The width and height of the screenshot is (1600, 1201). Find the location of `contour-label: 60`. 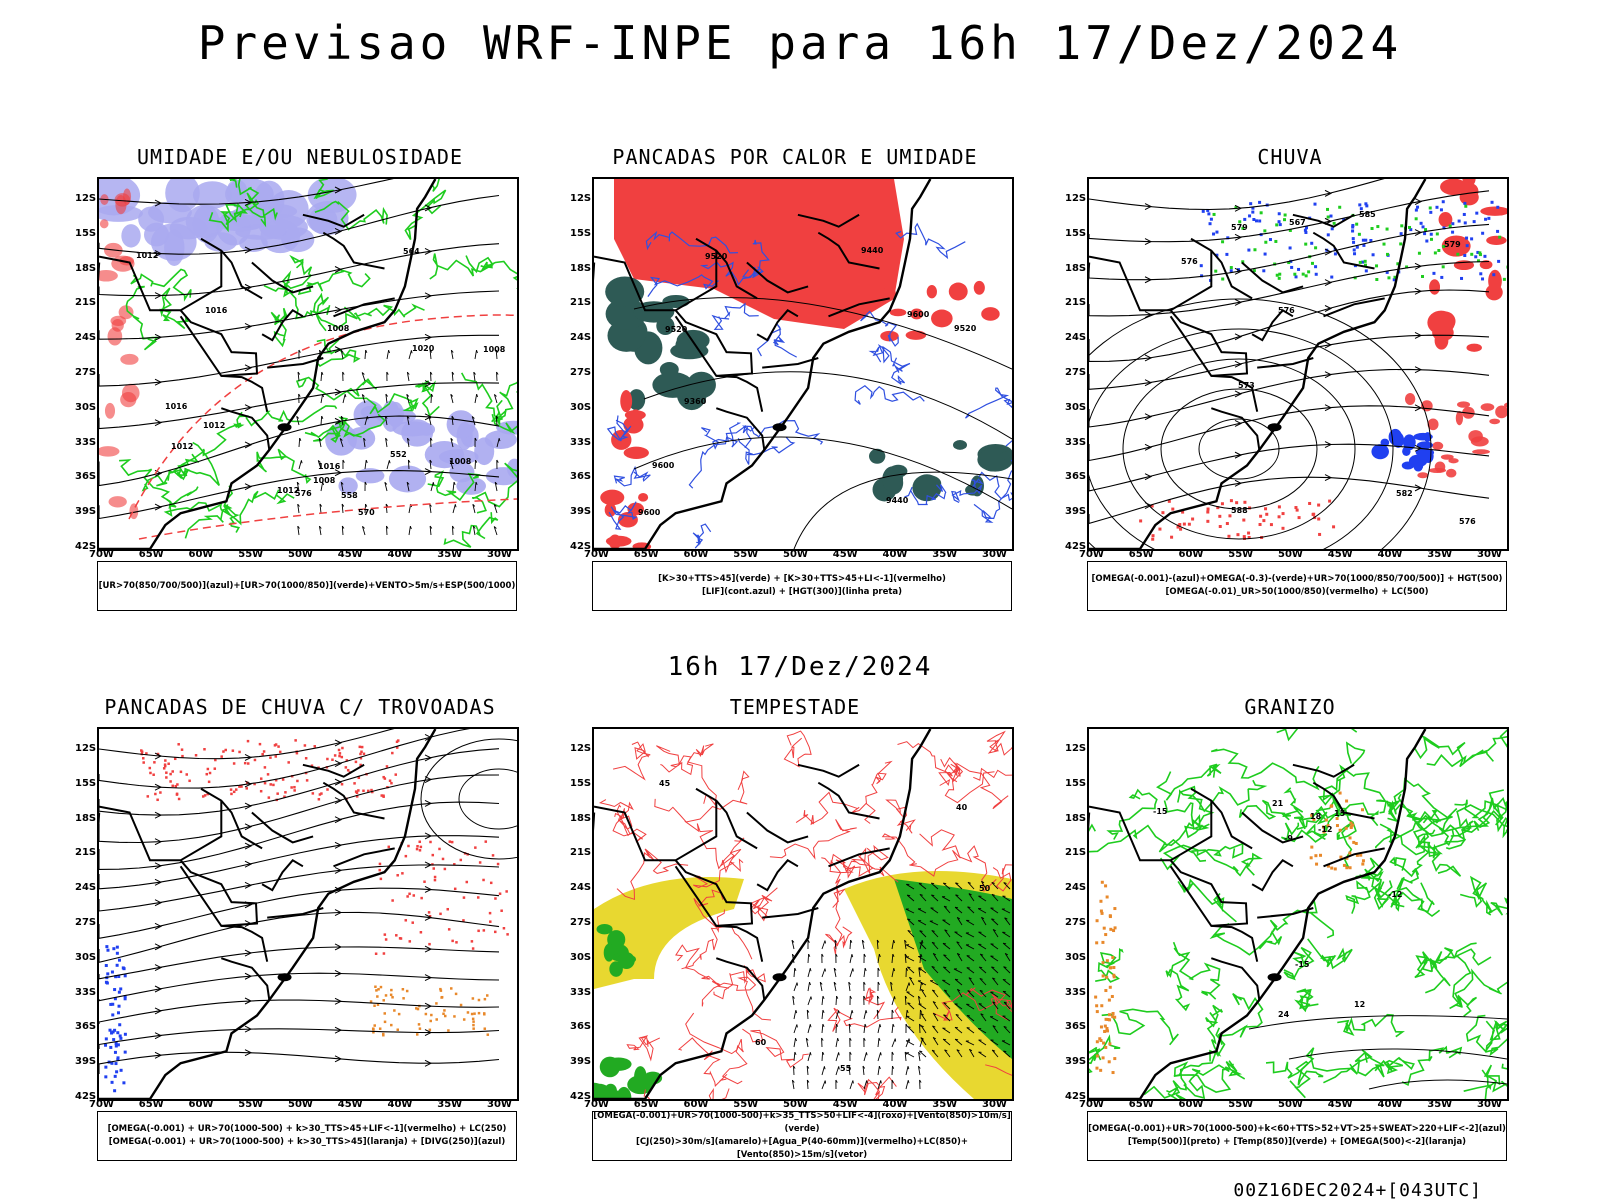

contour-label: 60 is located at coordinates (761, 1042).